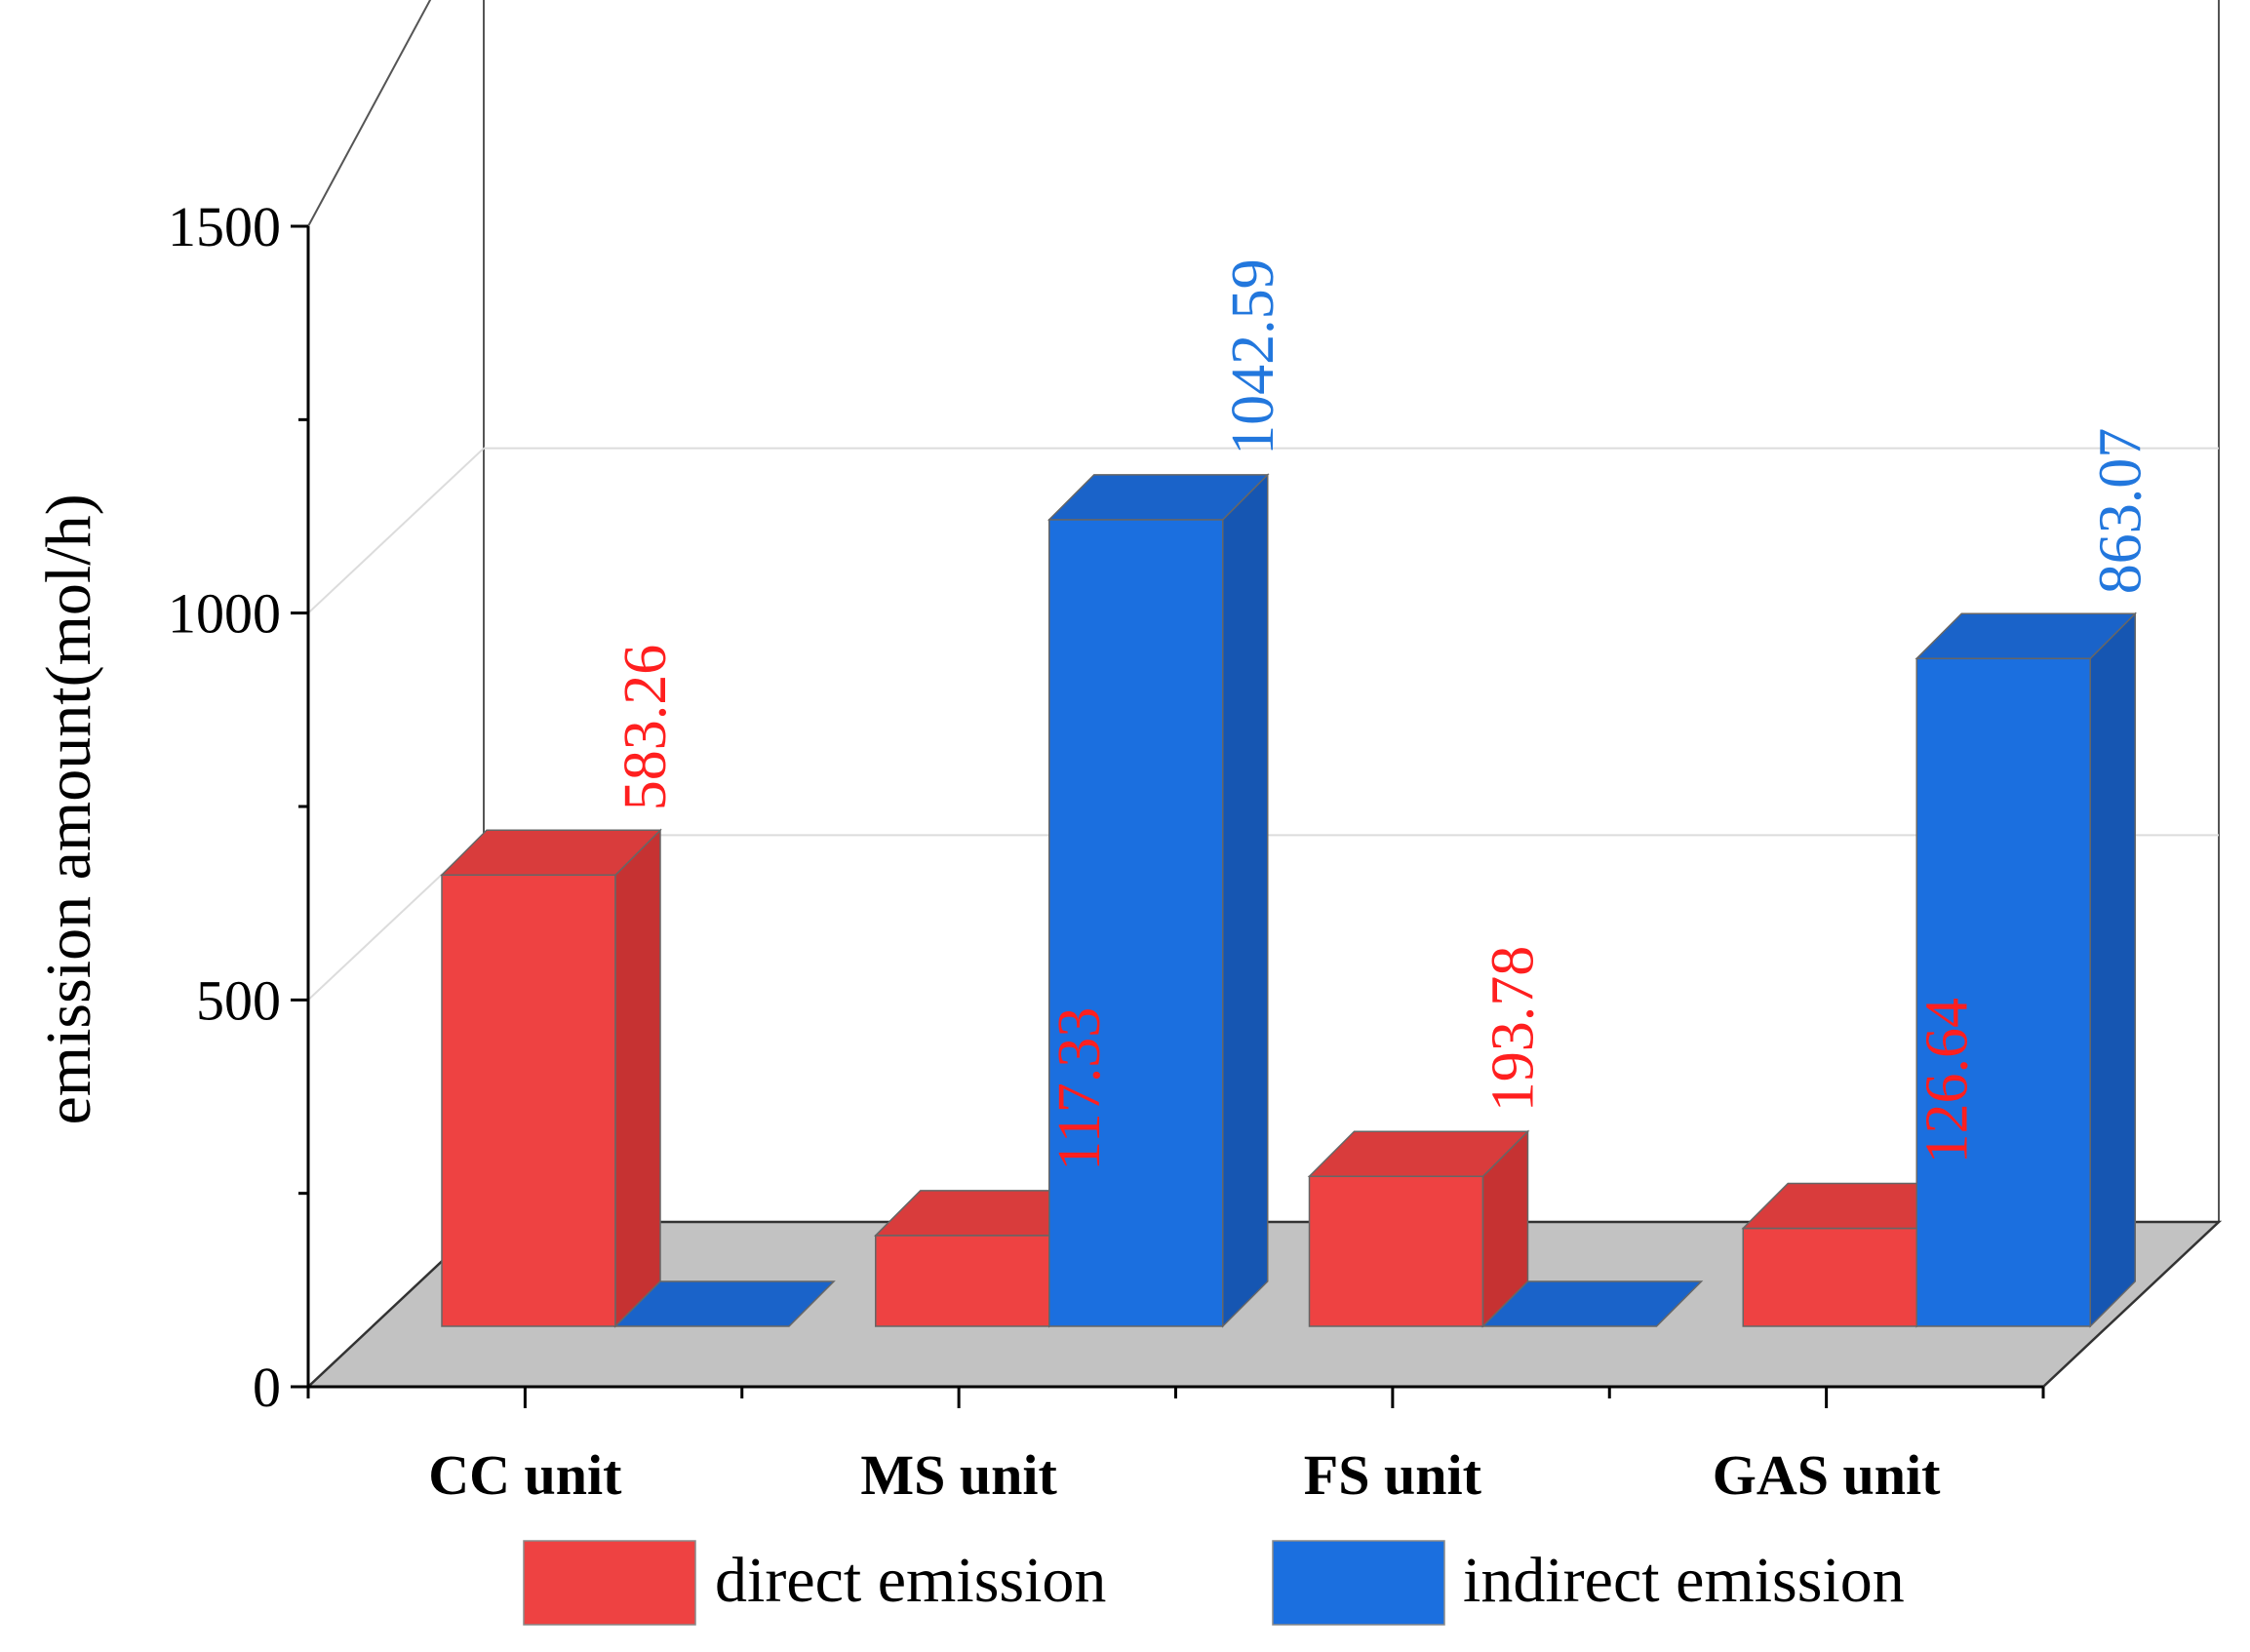  What do you see at coordinates (958, 1475) in the screenshot?
I see `x-tick-label: MS unit` at bounding box center [958, 1475].